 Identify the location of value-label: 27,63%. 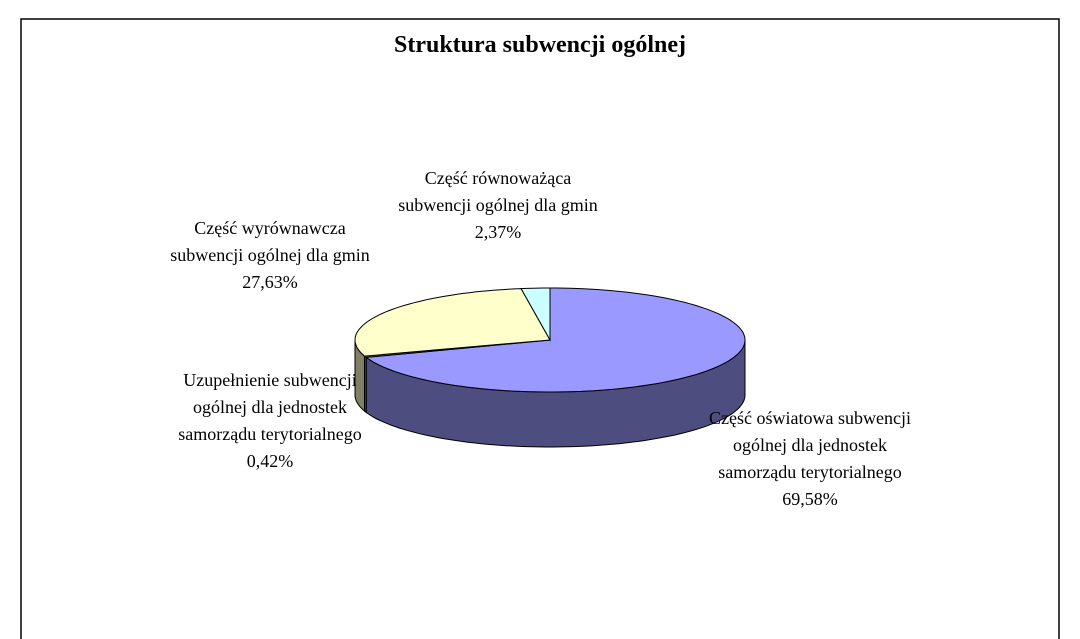
(270, 282).